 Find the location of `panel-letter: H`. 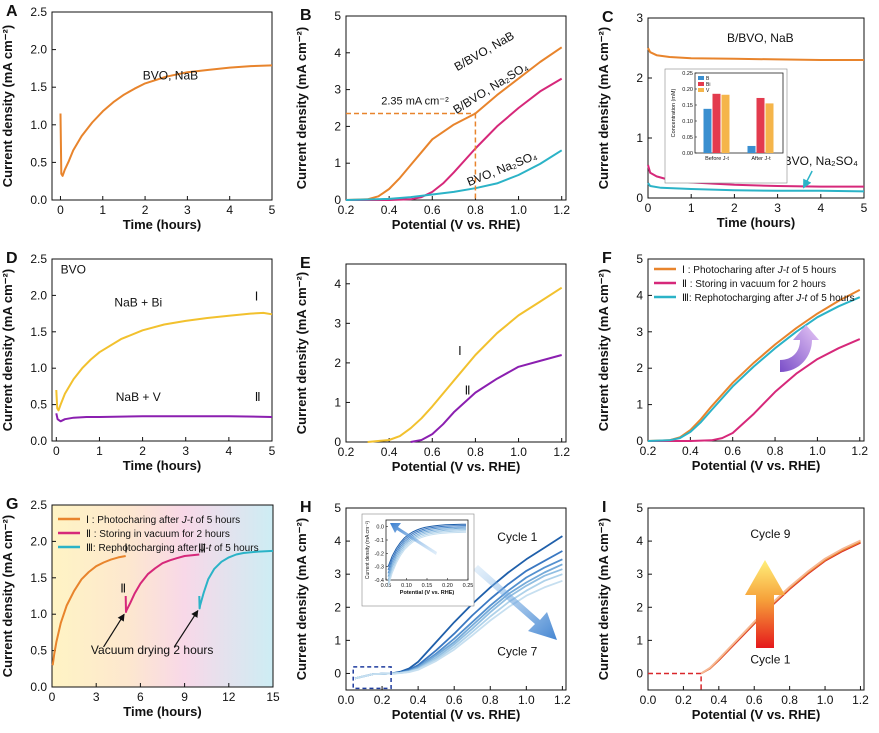

panel-letter: H is located at coordinates (306, 507).